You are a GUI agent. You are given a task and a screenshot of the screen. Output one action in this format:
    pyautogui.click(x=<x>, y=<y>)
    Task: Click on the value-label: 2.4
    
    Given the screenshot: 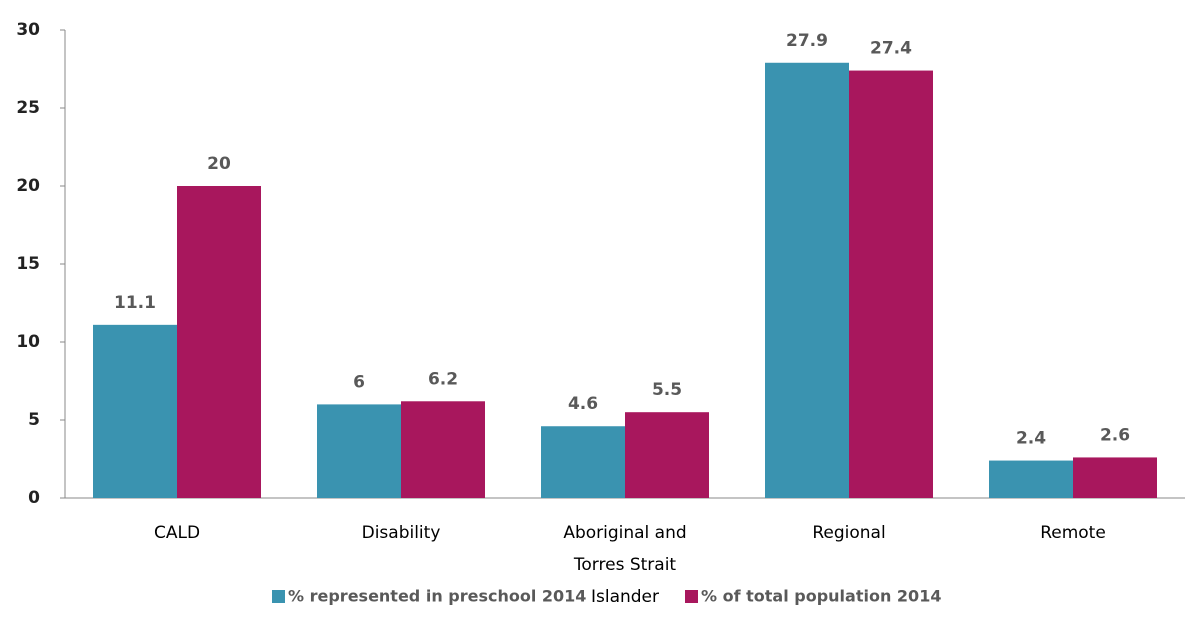 What is the action you would take?
    pyautogui.click(x=1031, y=439)
    